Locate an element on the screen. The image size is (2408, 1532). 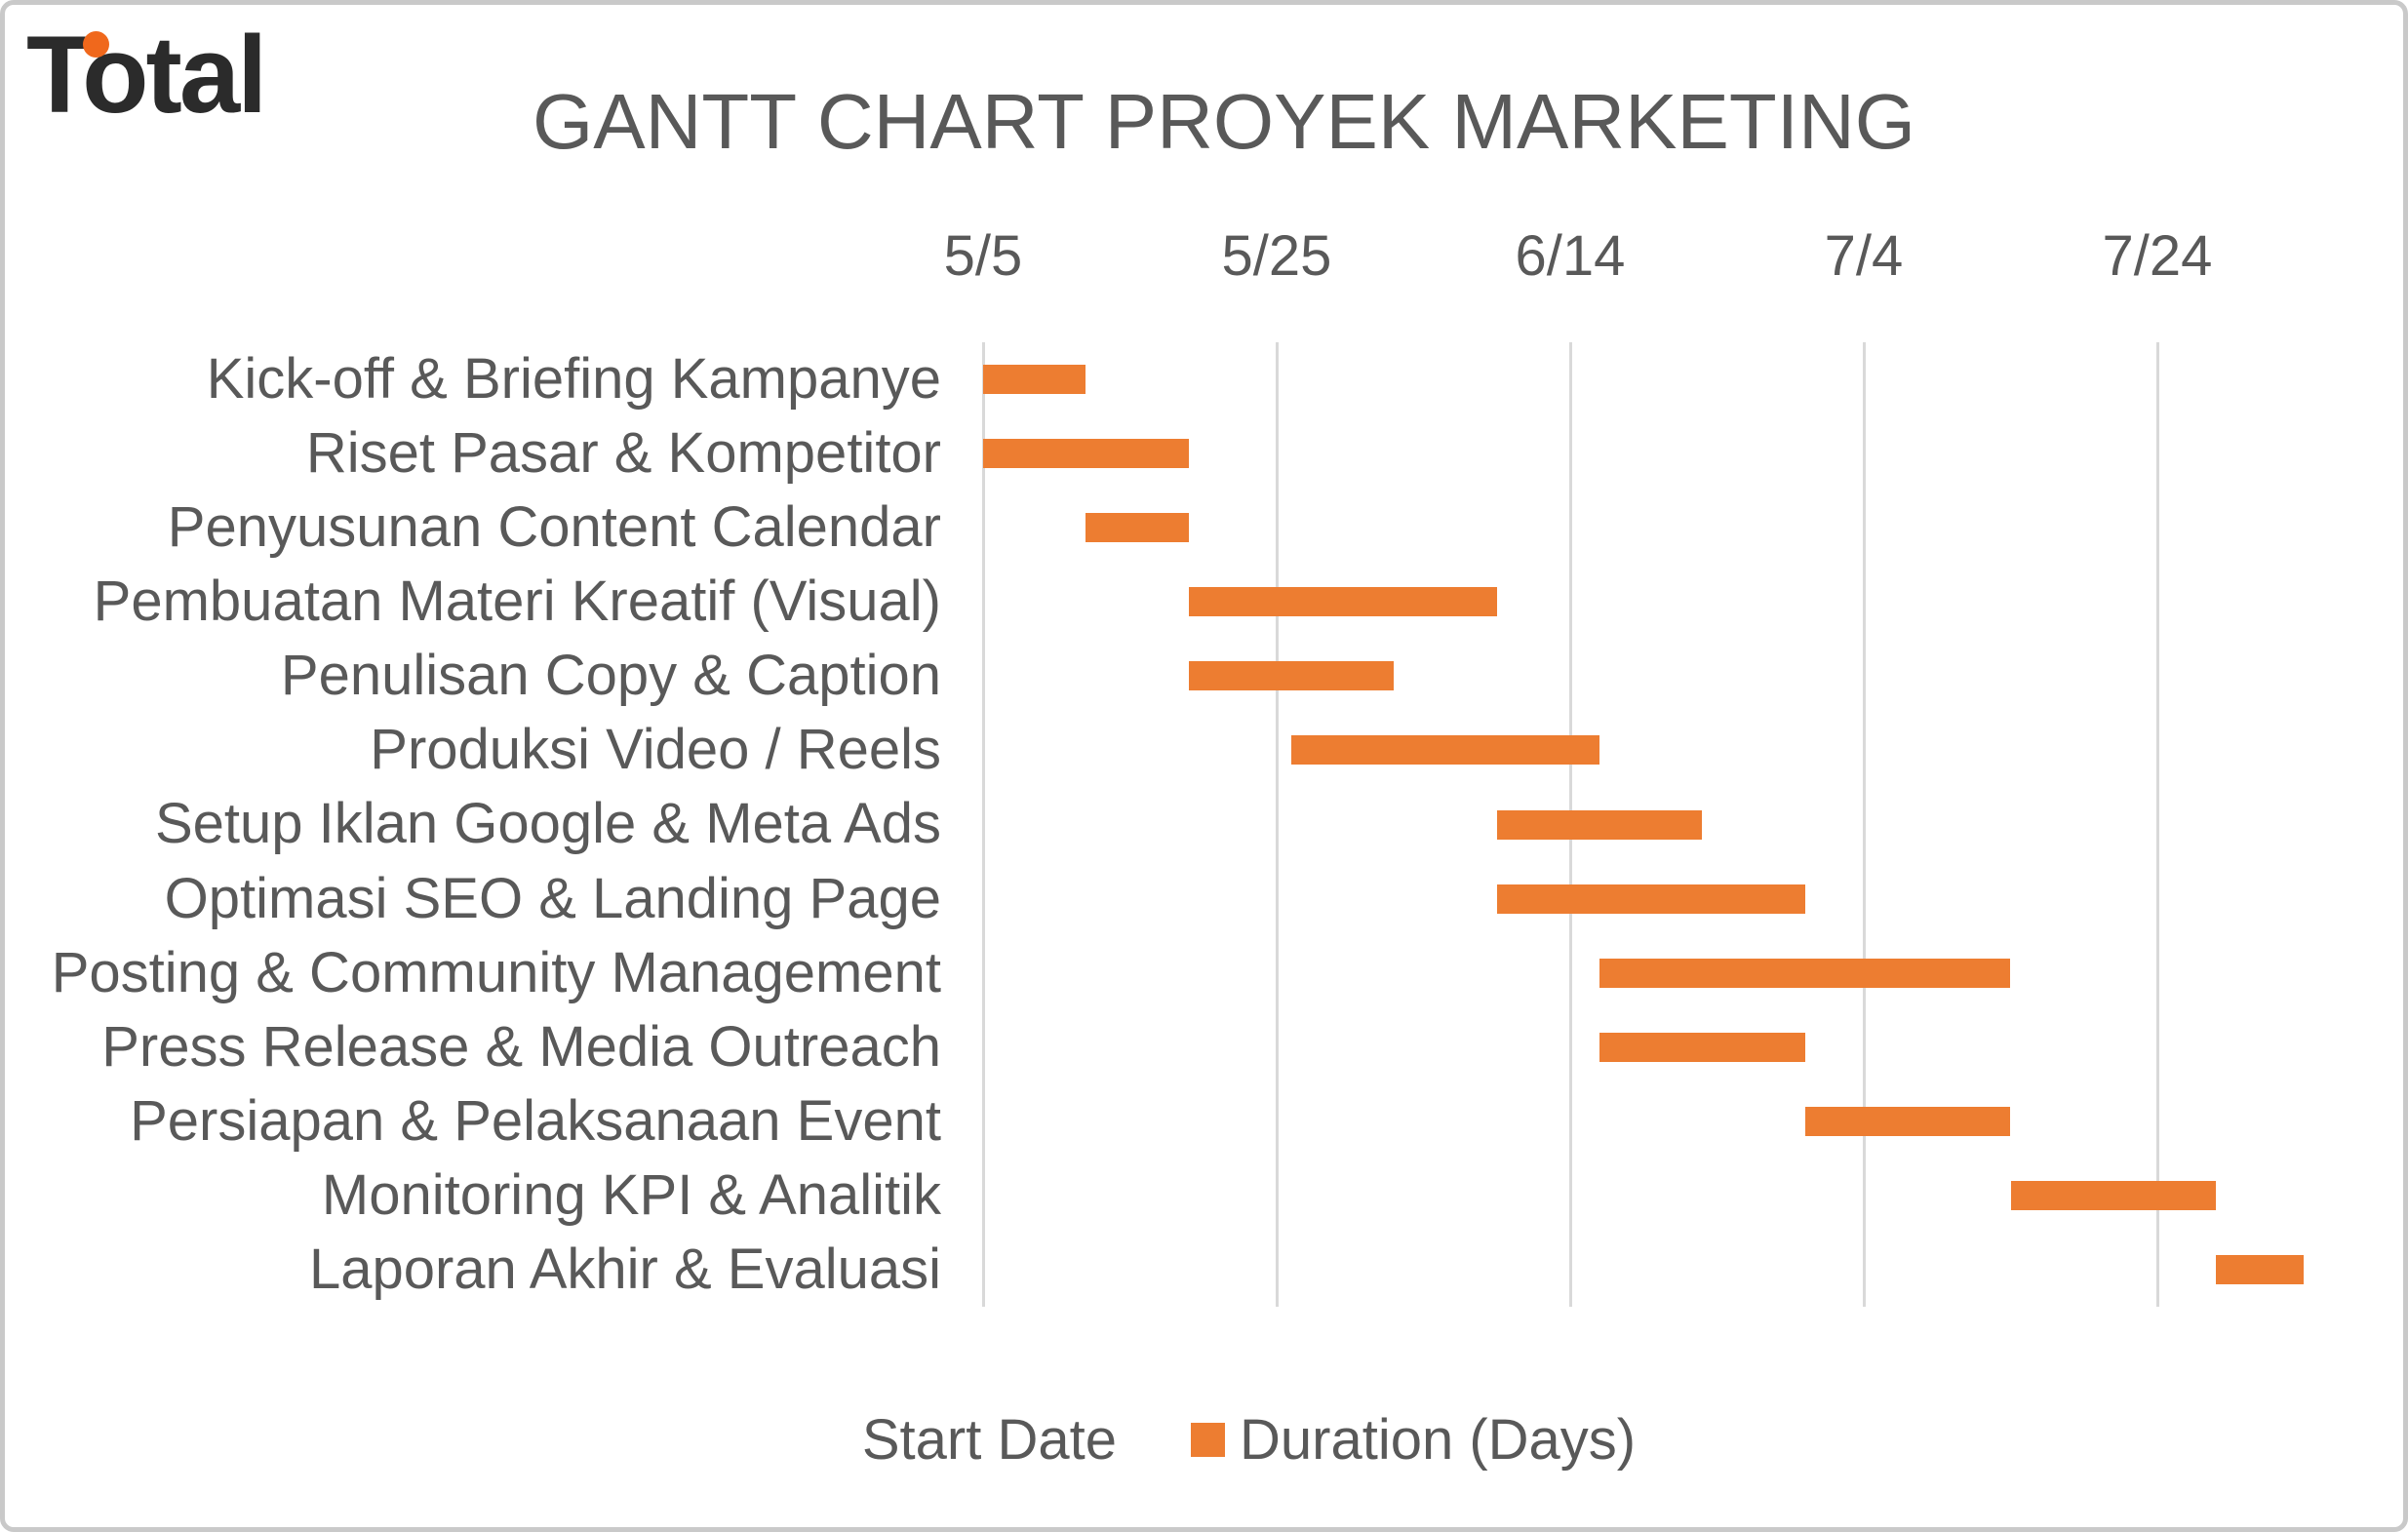
x-tick-label: 5/5 is located at coordinates (983, 256).